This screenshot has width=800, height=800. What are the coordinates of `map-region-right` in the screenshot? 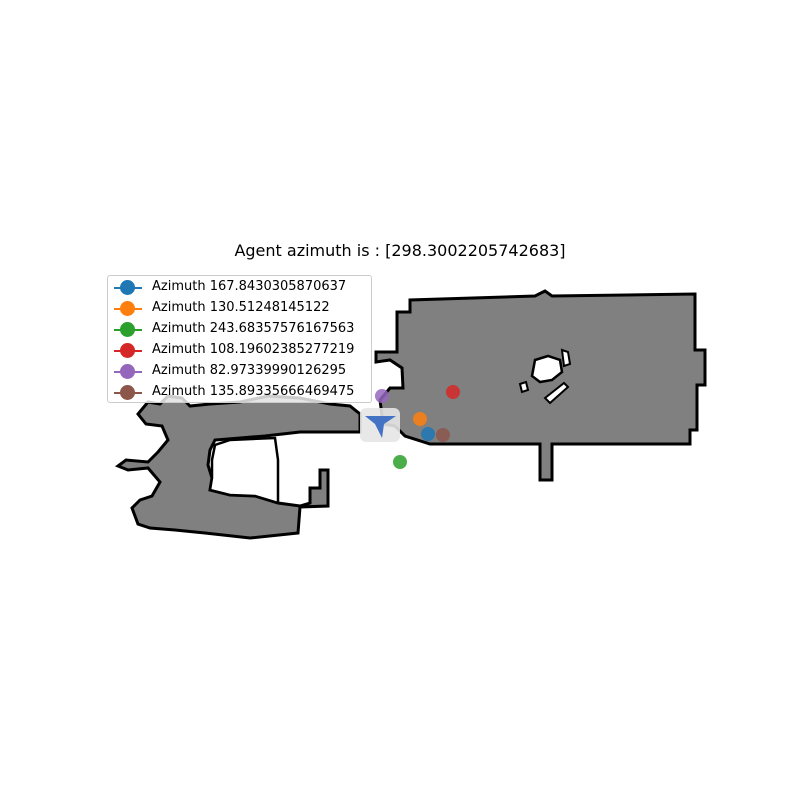 It's located at (540, 385).